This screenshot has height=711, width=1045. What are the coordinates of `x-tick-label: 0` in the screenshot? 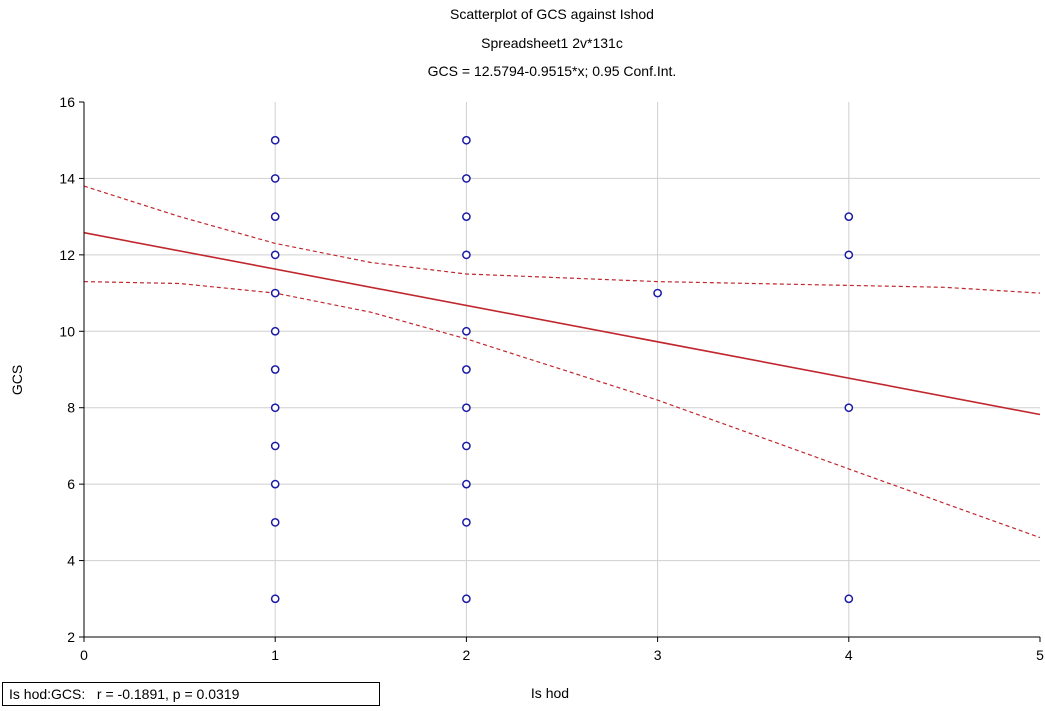 It's located at (84, 655).